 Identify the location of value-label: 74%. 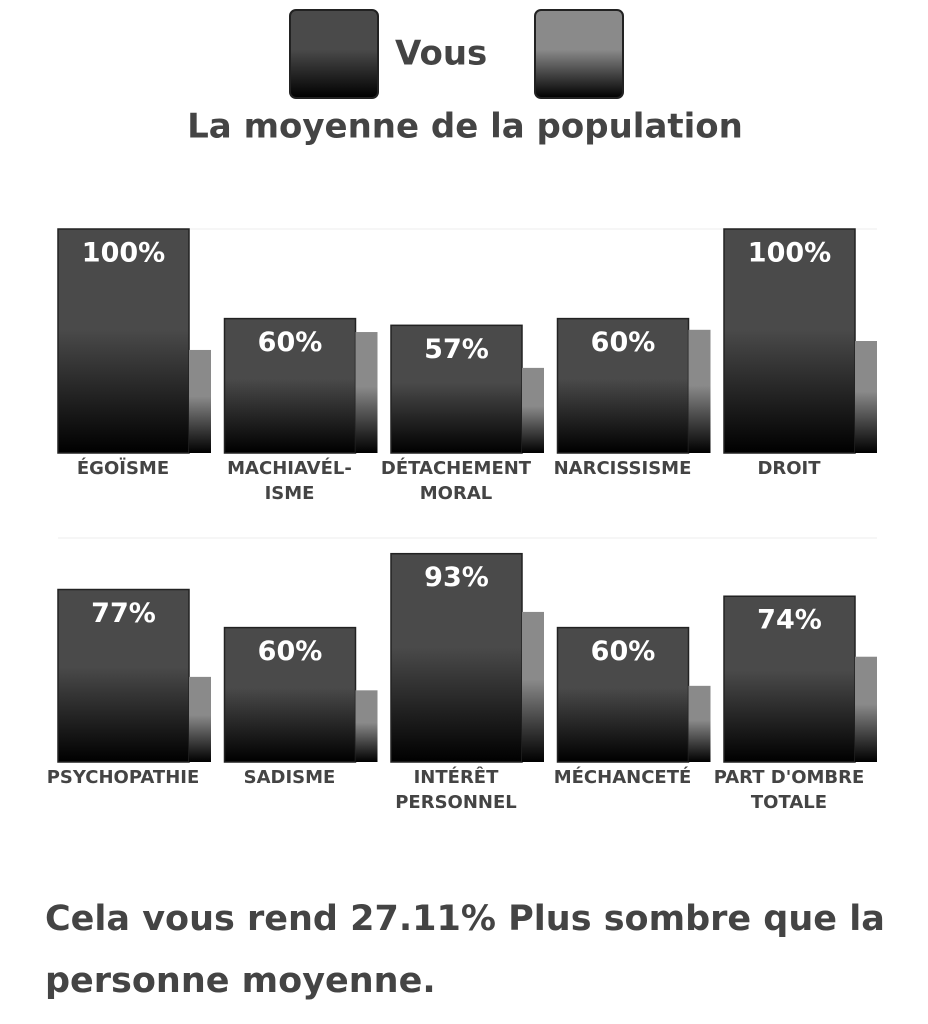
(789, 620).